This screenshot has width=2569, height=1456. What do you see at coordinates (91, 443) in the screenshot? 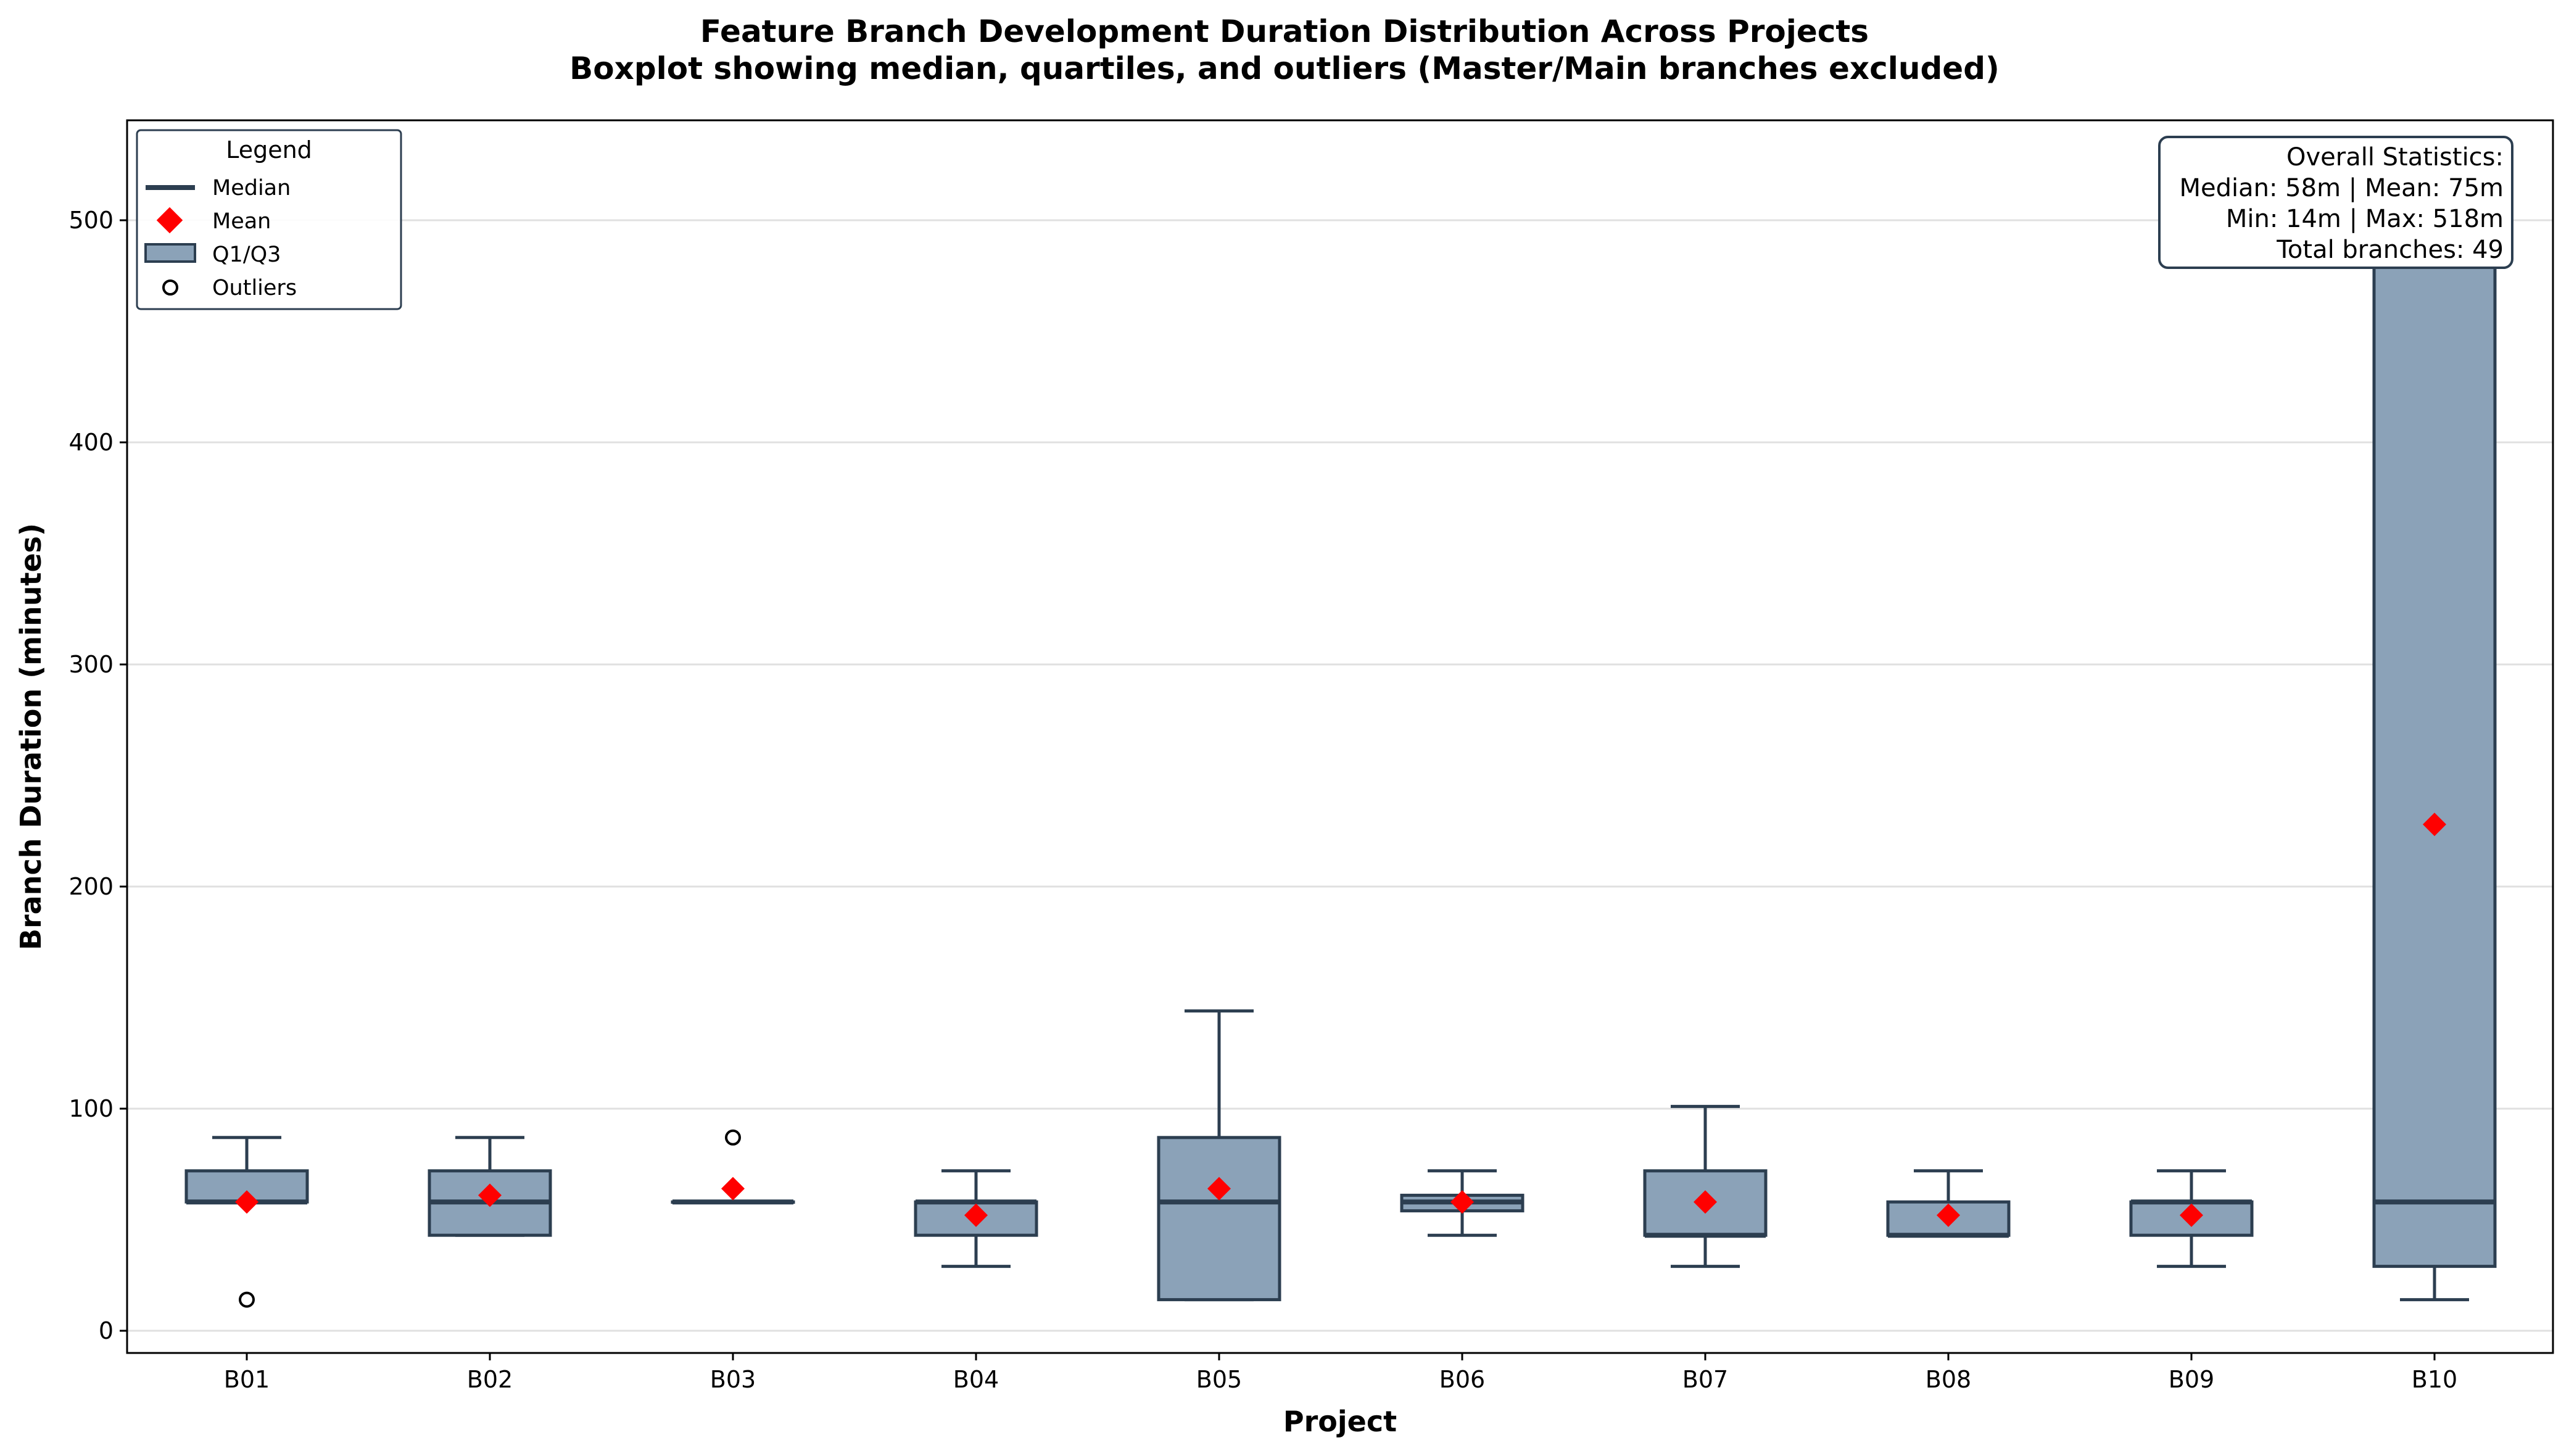
I see `y-tick-label-400: 400` at bounding box center [91, 443].